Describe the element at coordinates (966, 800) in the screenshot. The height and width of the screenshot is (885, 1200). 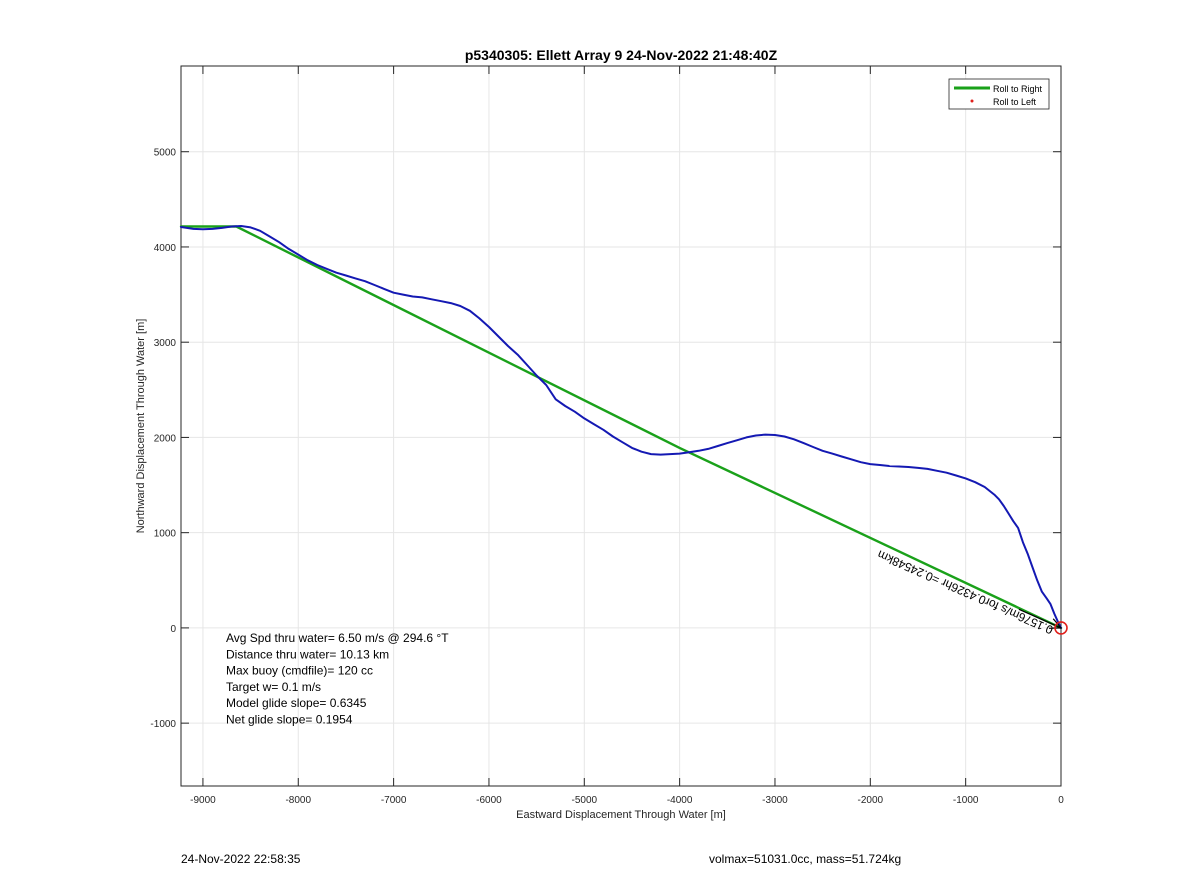
I see `x-tick-label: -1000` at that location.